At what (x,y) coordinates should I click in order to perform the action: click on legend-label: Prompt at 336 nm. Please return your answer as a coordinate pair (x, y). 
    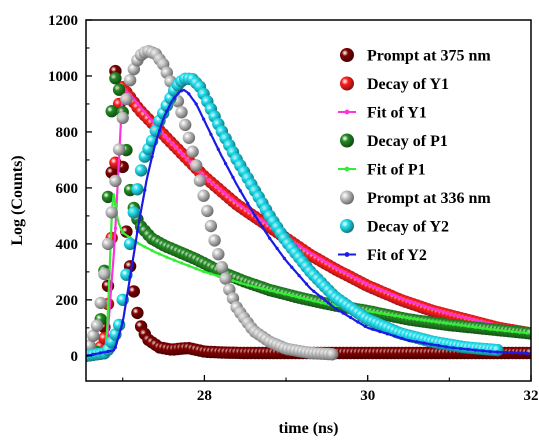
    Looking at the image, I should click on (429, 198).